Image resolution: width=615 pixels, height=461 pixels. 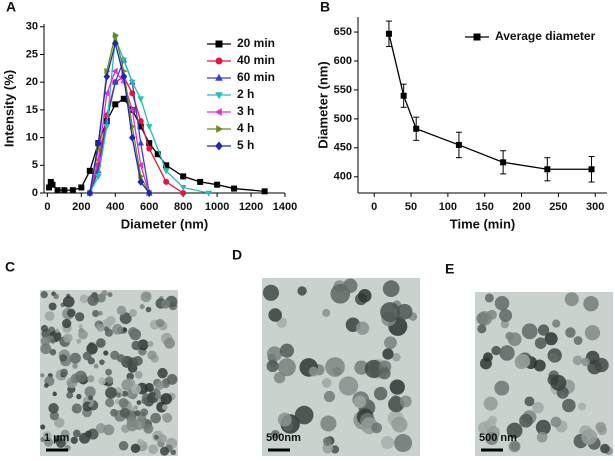 What do you see at coordinates (217, 207) in the screenshot?
I see `x-tick-label: 1000` at bounding box center [217, 207].